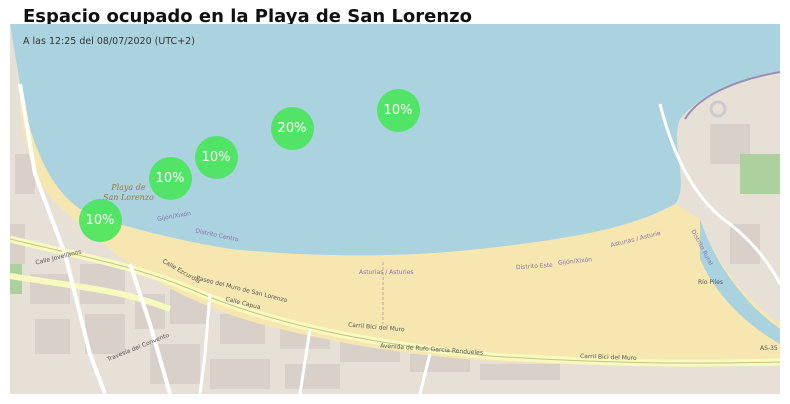 The height and width of the screenshot is (404, 790). What do you see at coordinates (386, 272) in the screenshot?
I see `label-asturias-1: Asturias / Asturies` at bounding box center [386, 272].